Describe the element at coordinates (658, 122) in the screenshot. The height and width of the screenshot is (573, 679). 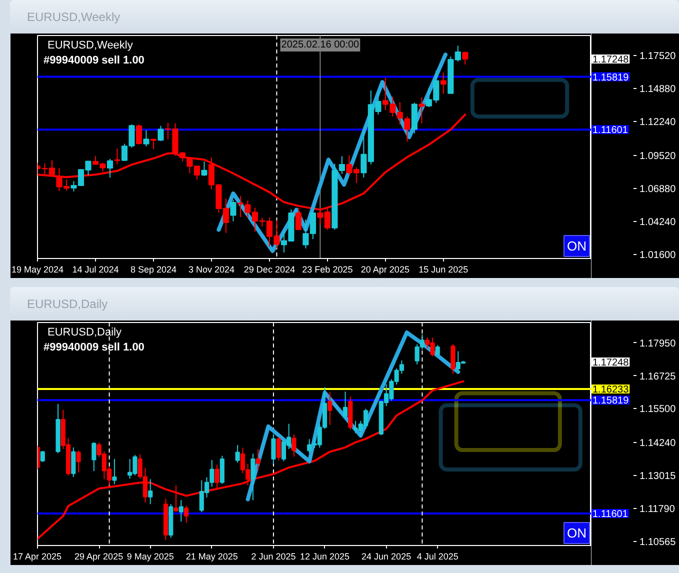
I see `y-tick-label: 1.12240` at that location.